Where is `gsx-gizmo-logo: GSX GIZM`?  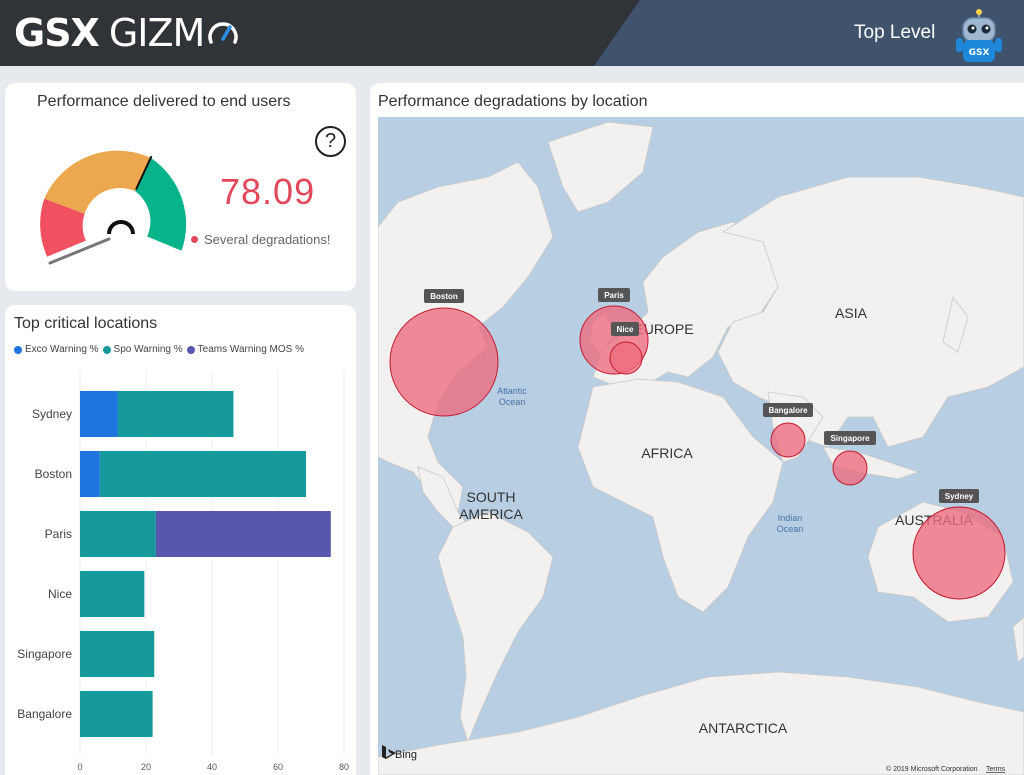
gsx-gizmo-logo: GSX GIZM is located at coordinates (127, 33).